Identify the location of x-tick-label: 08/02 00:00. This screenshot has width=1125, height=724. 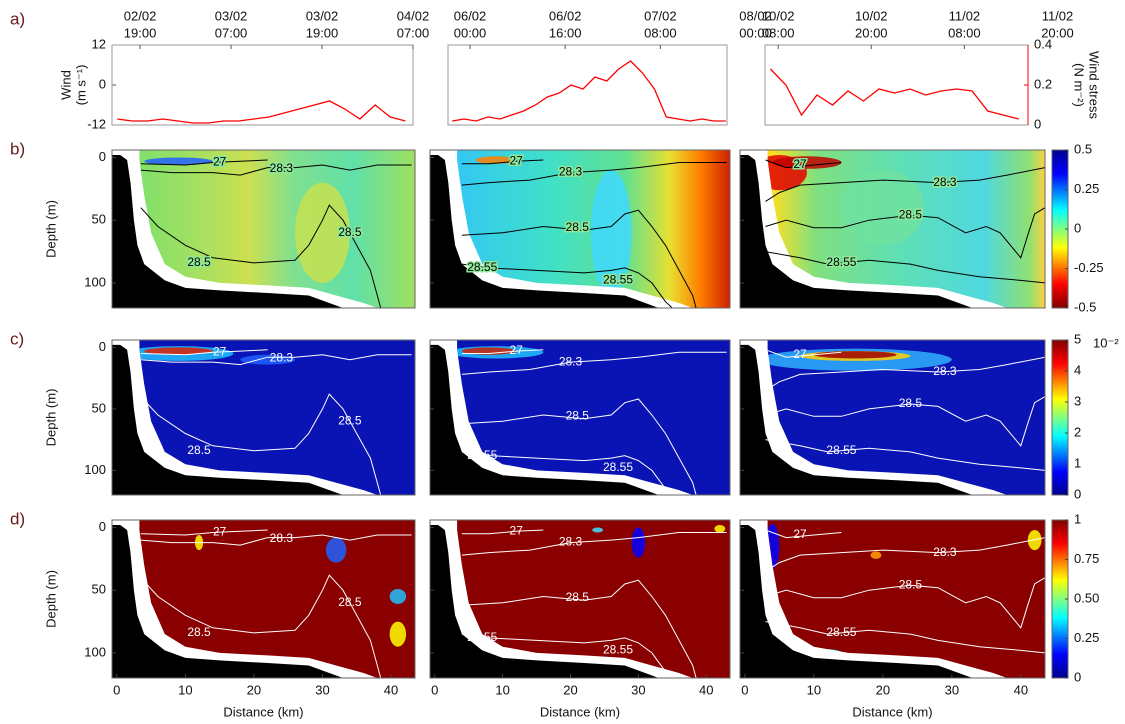
(755, 25).